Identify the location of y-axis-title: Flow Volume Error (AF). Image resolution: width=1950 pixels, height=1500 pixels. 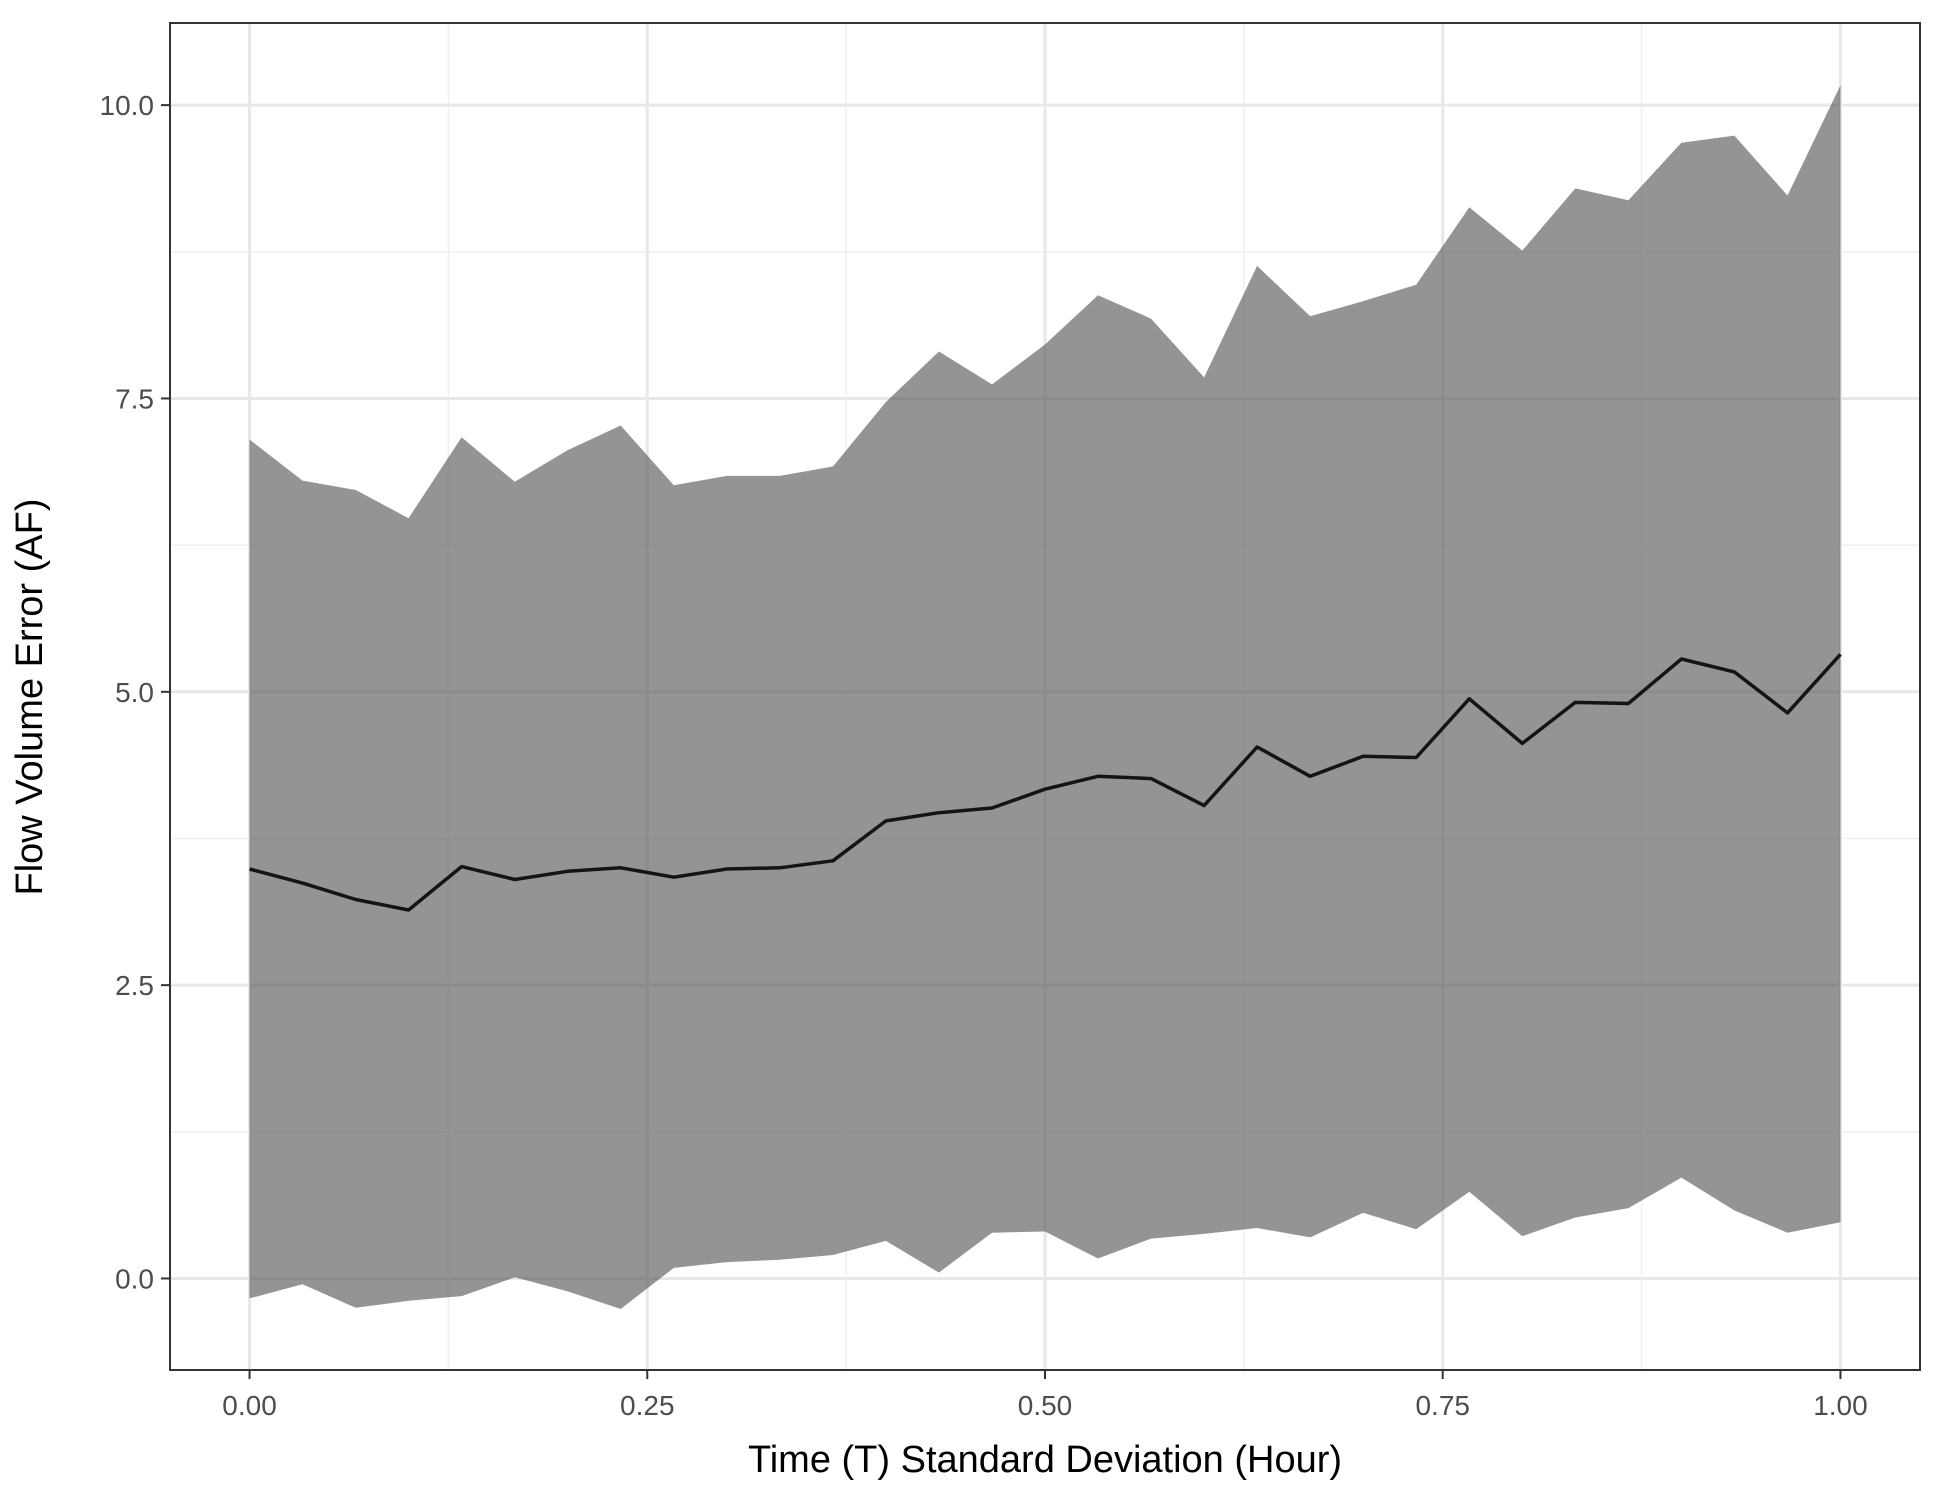
(30, 697).